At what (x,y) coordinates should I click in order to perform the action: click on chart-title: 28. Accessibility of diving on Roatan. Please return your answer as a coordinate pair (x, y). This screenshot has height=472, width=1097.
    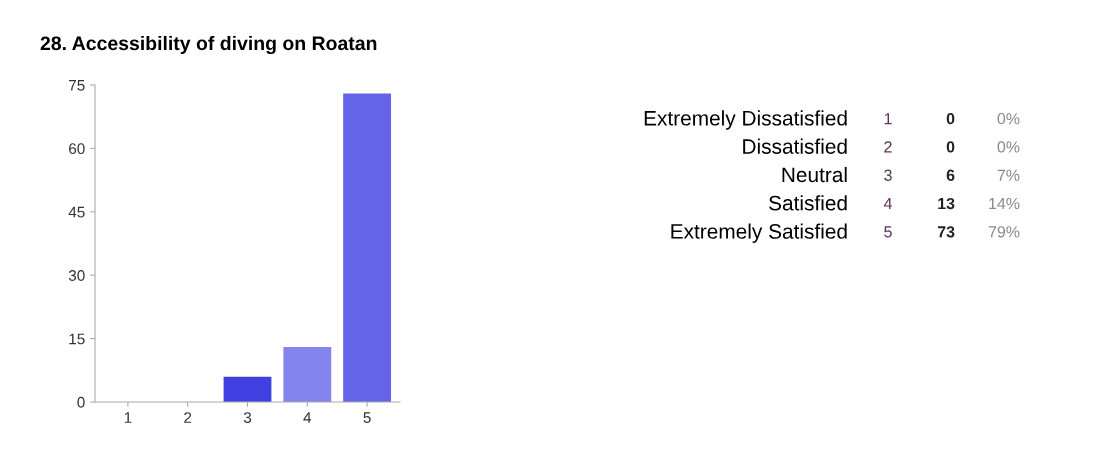
    Looking at the image, I should click on (208, 45).